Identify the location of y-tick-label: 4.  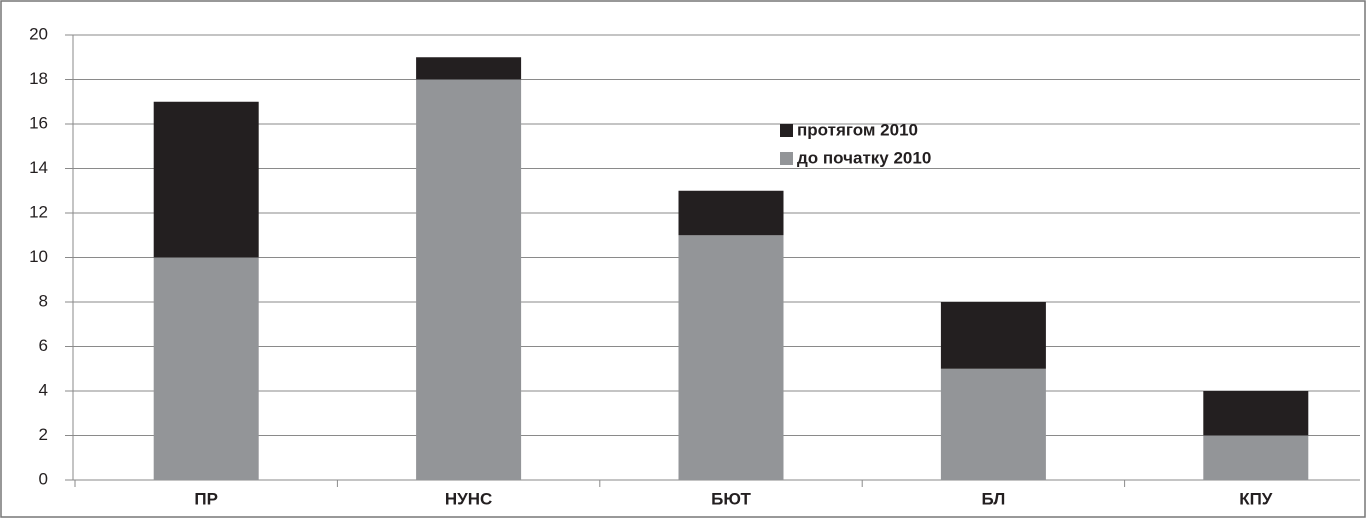
(43, 389).